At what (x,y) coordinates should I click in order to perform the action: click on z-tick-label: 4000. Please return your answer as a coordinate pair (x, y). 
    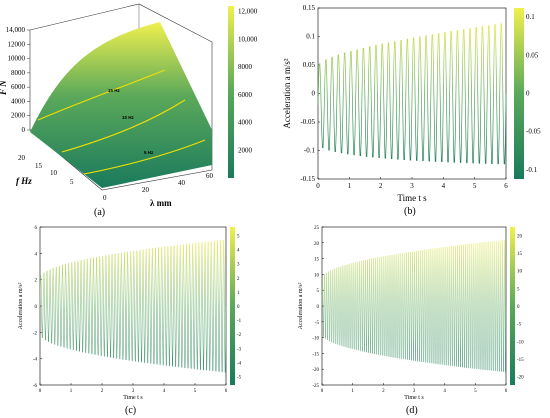
    Looking at the image, I should click on (18, 101).